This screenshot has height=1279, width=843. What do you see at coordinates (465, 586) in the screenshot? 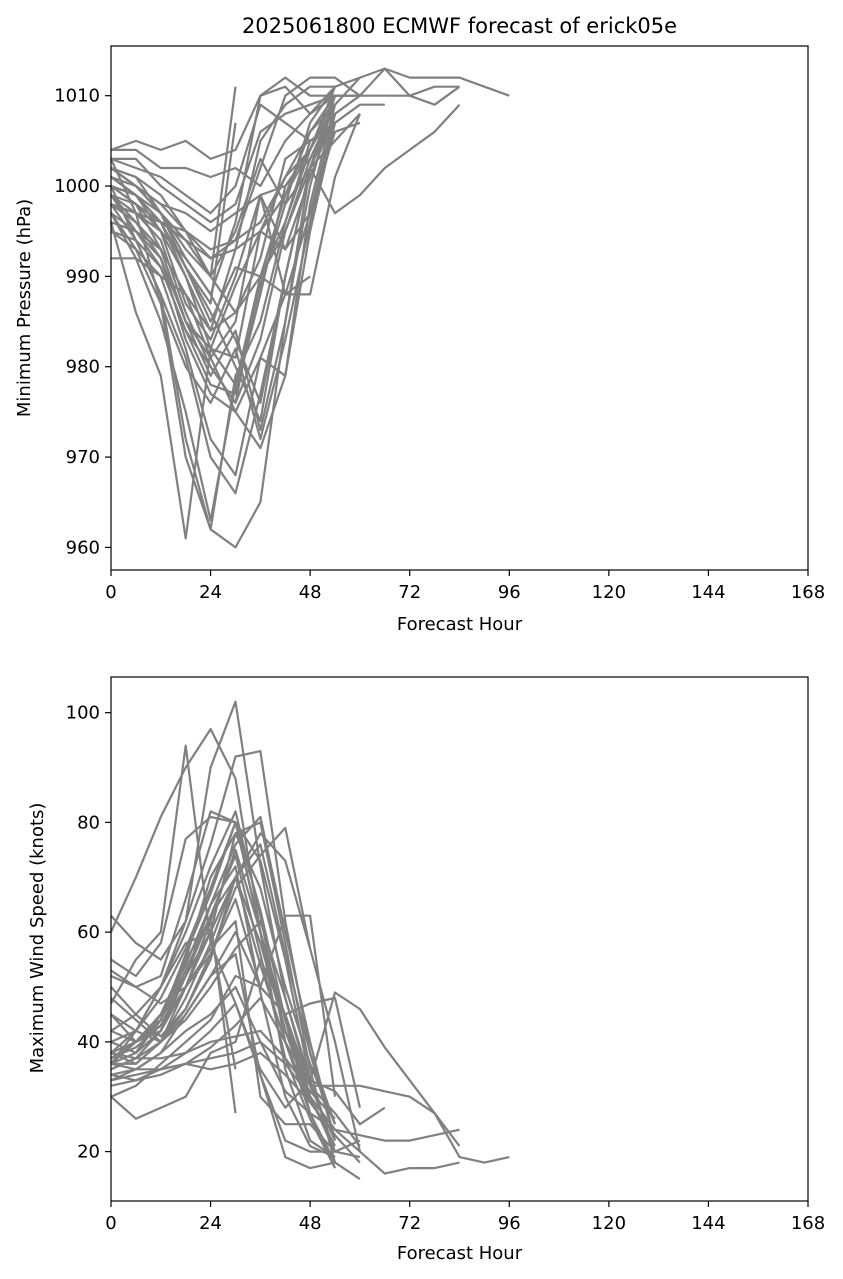
I see `pressure-x-ticks: 0 24 48 72 96 120 144 168` at bounding box center [465, 586].